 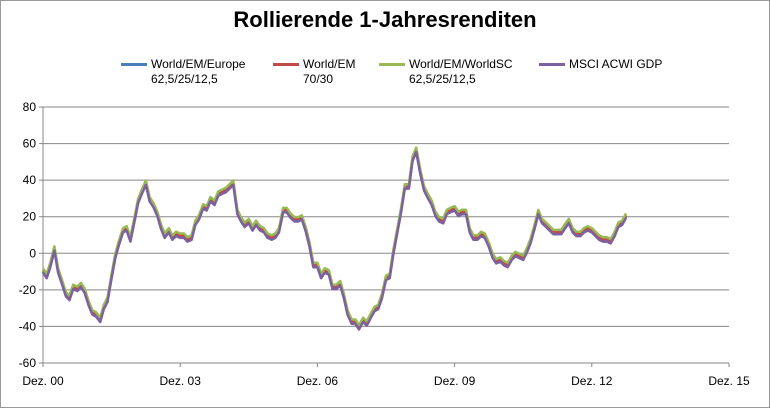 What do you see at coordinates (30, 217) in the screenshot?
I see `y-tick-label: 20` at bounding box center [30, 217].